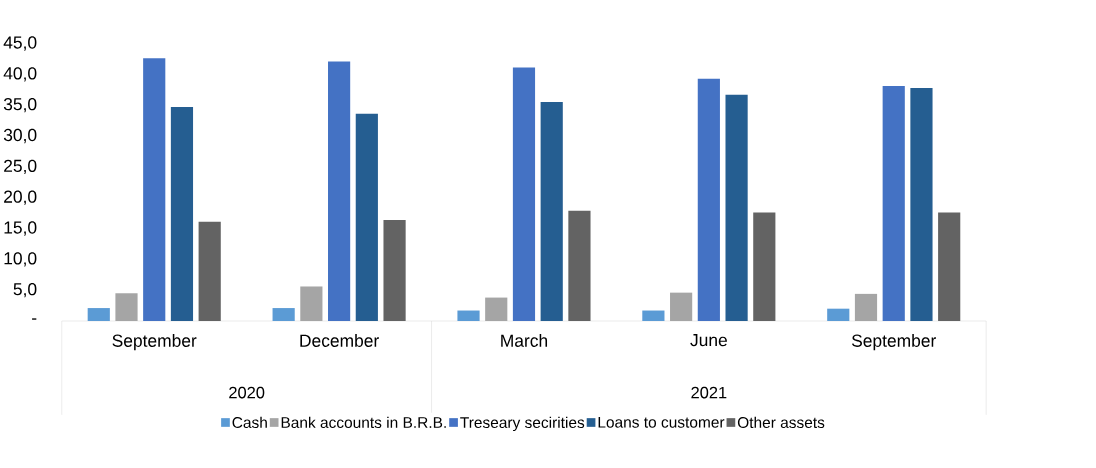 This screenshot has width=1096, height=468. I want to click on y-tick-label: 40,0, so click(20, 74).